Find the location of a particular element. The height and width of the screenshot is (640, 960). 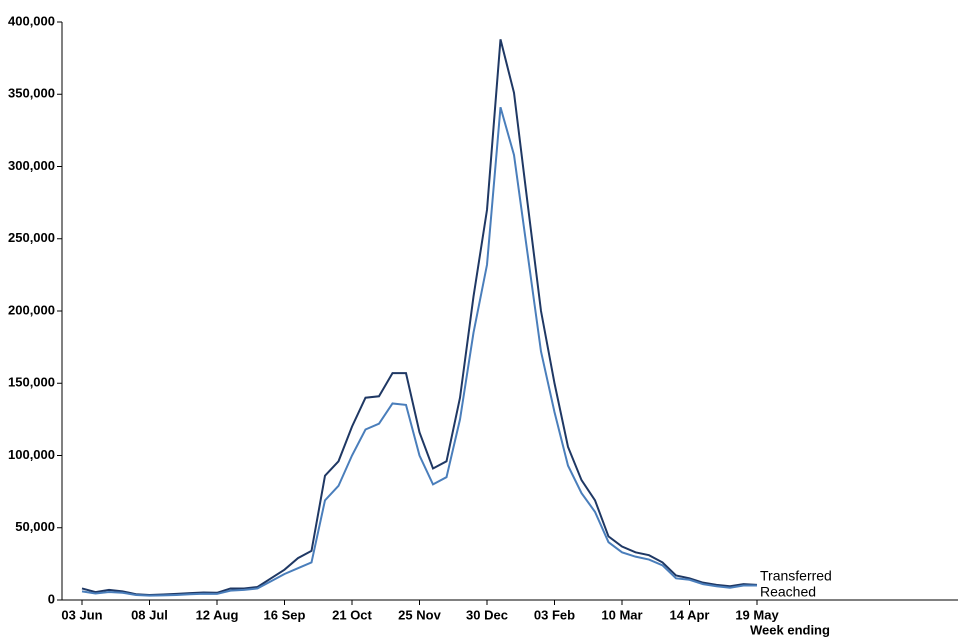

y-tick-label: 300,000 is located at coordinates (31, 165).